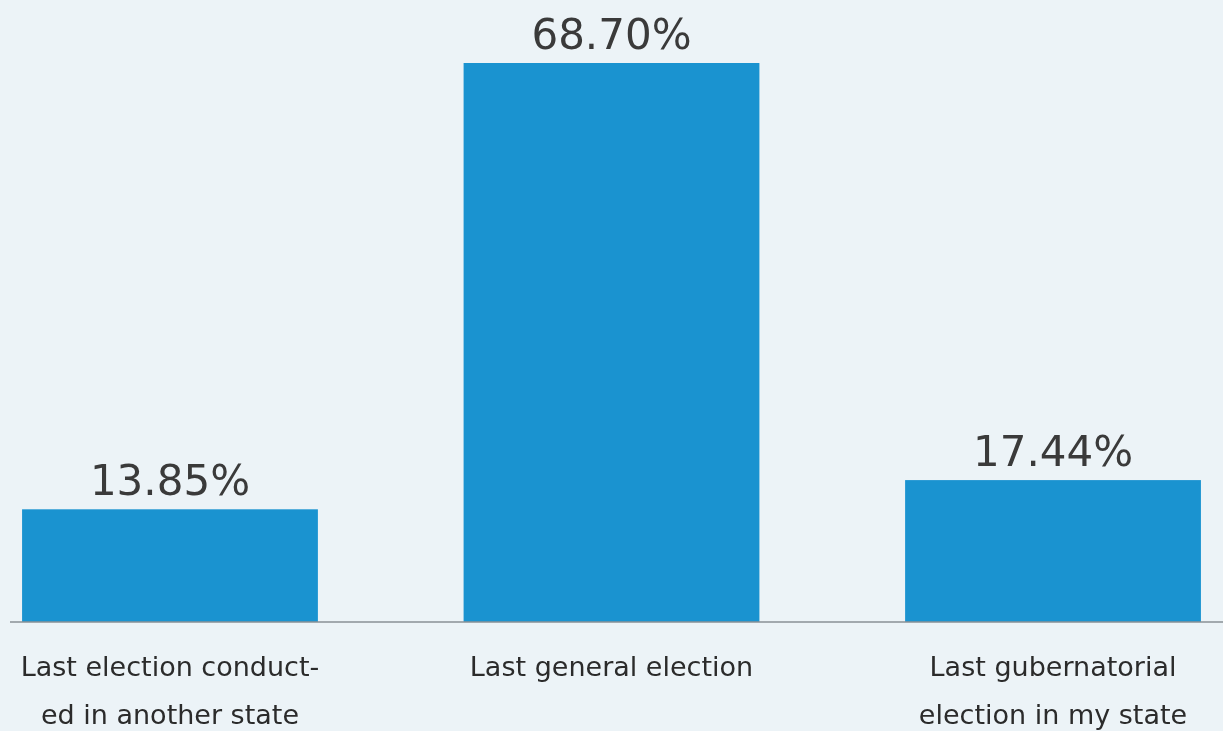  Describe the element at coordinates (611, 666) in the screenshot. I see `x-tick-label: Last general election` at that location.